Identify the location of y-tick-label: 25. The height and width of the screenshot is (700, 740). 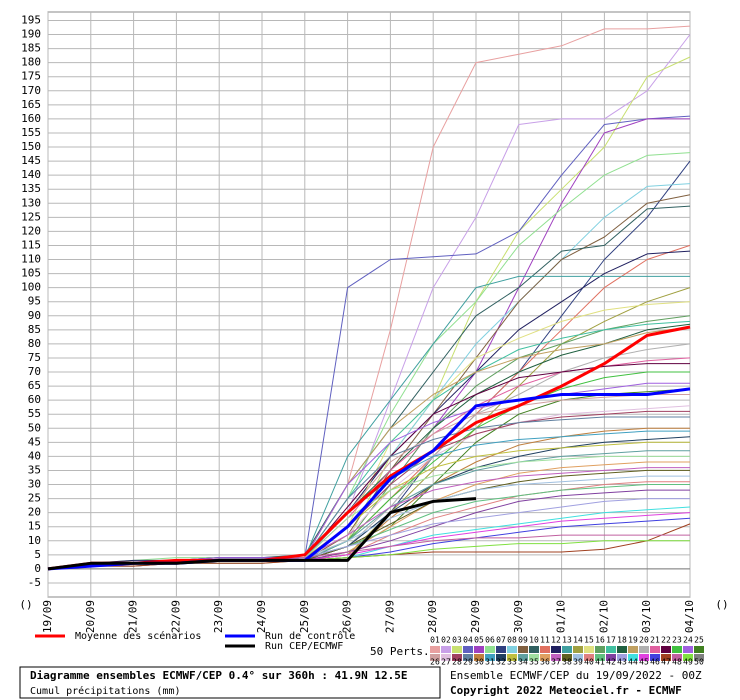
(34, 498).